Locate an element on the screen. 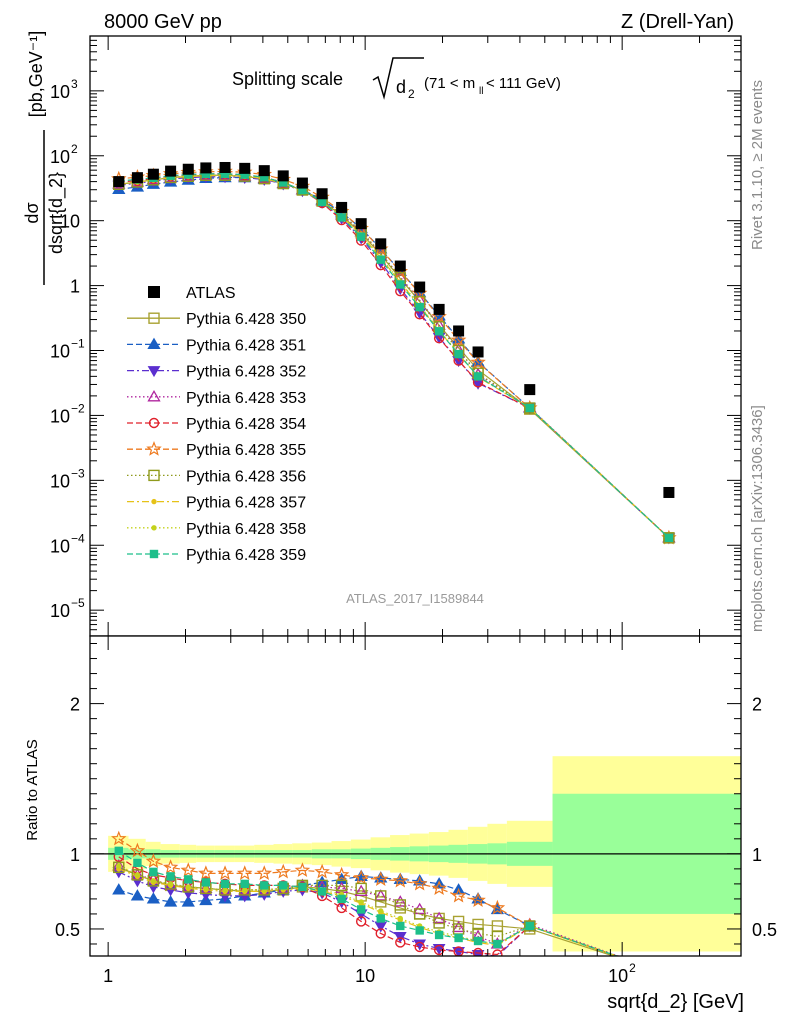  title-sub: 2 is located at coordinates (411, 94).